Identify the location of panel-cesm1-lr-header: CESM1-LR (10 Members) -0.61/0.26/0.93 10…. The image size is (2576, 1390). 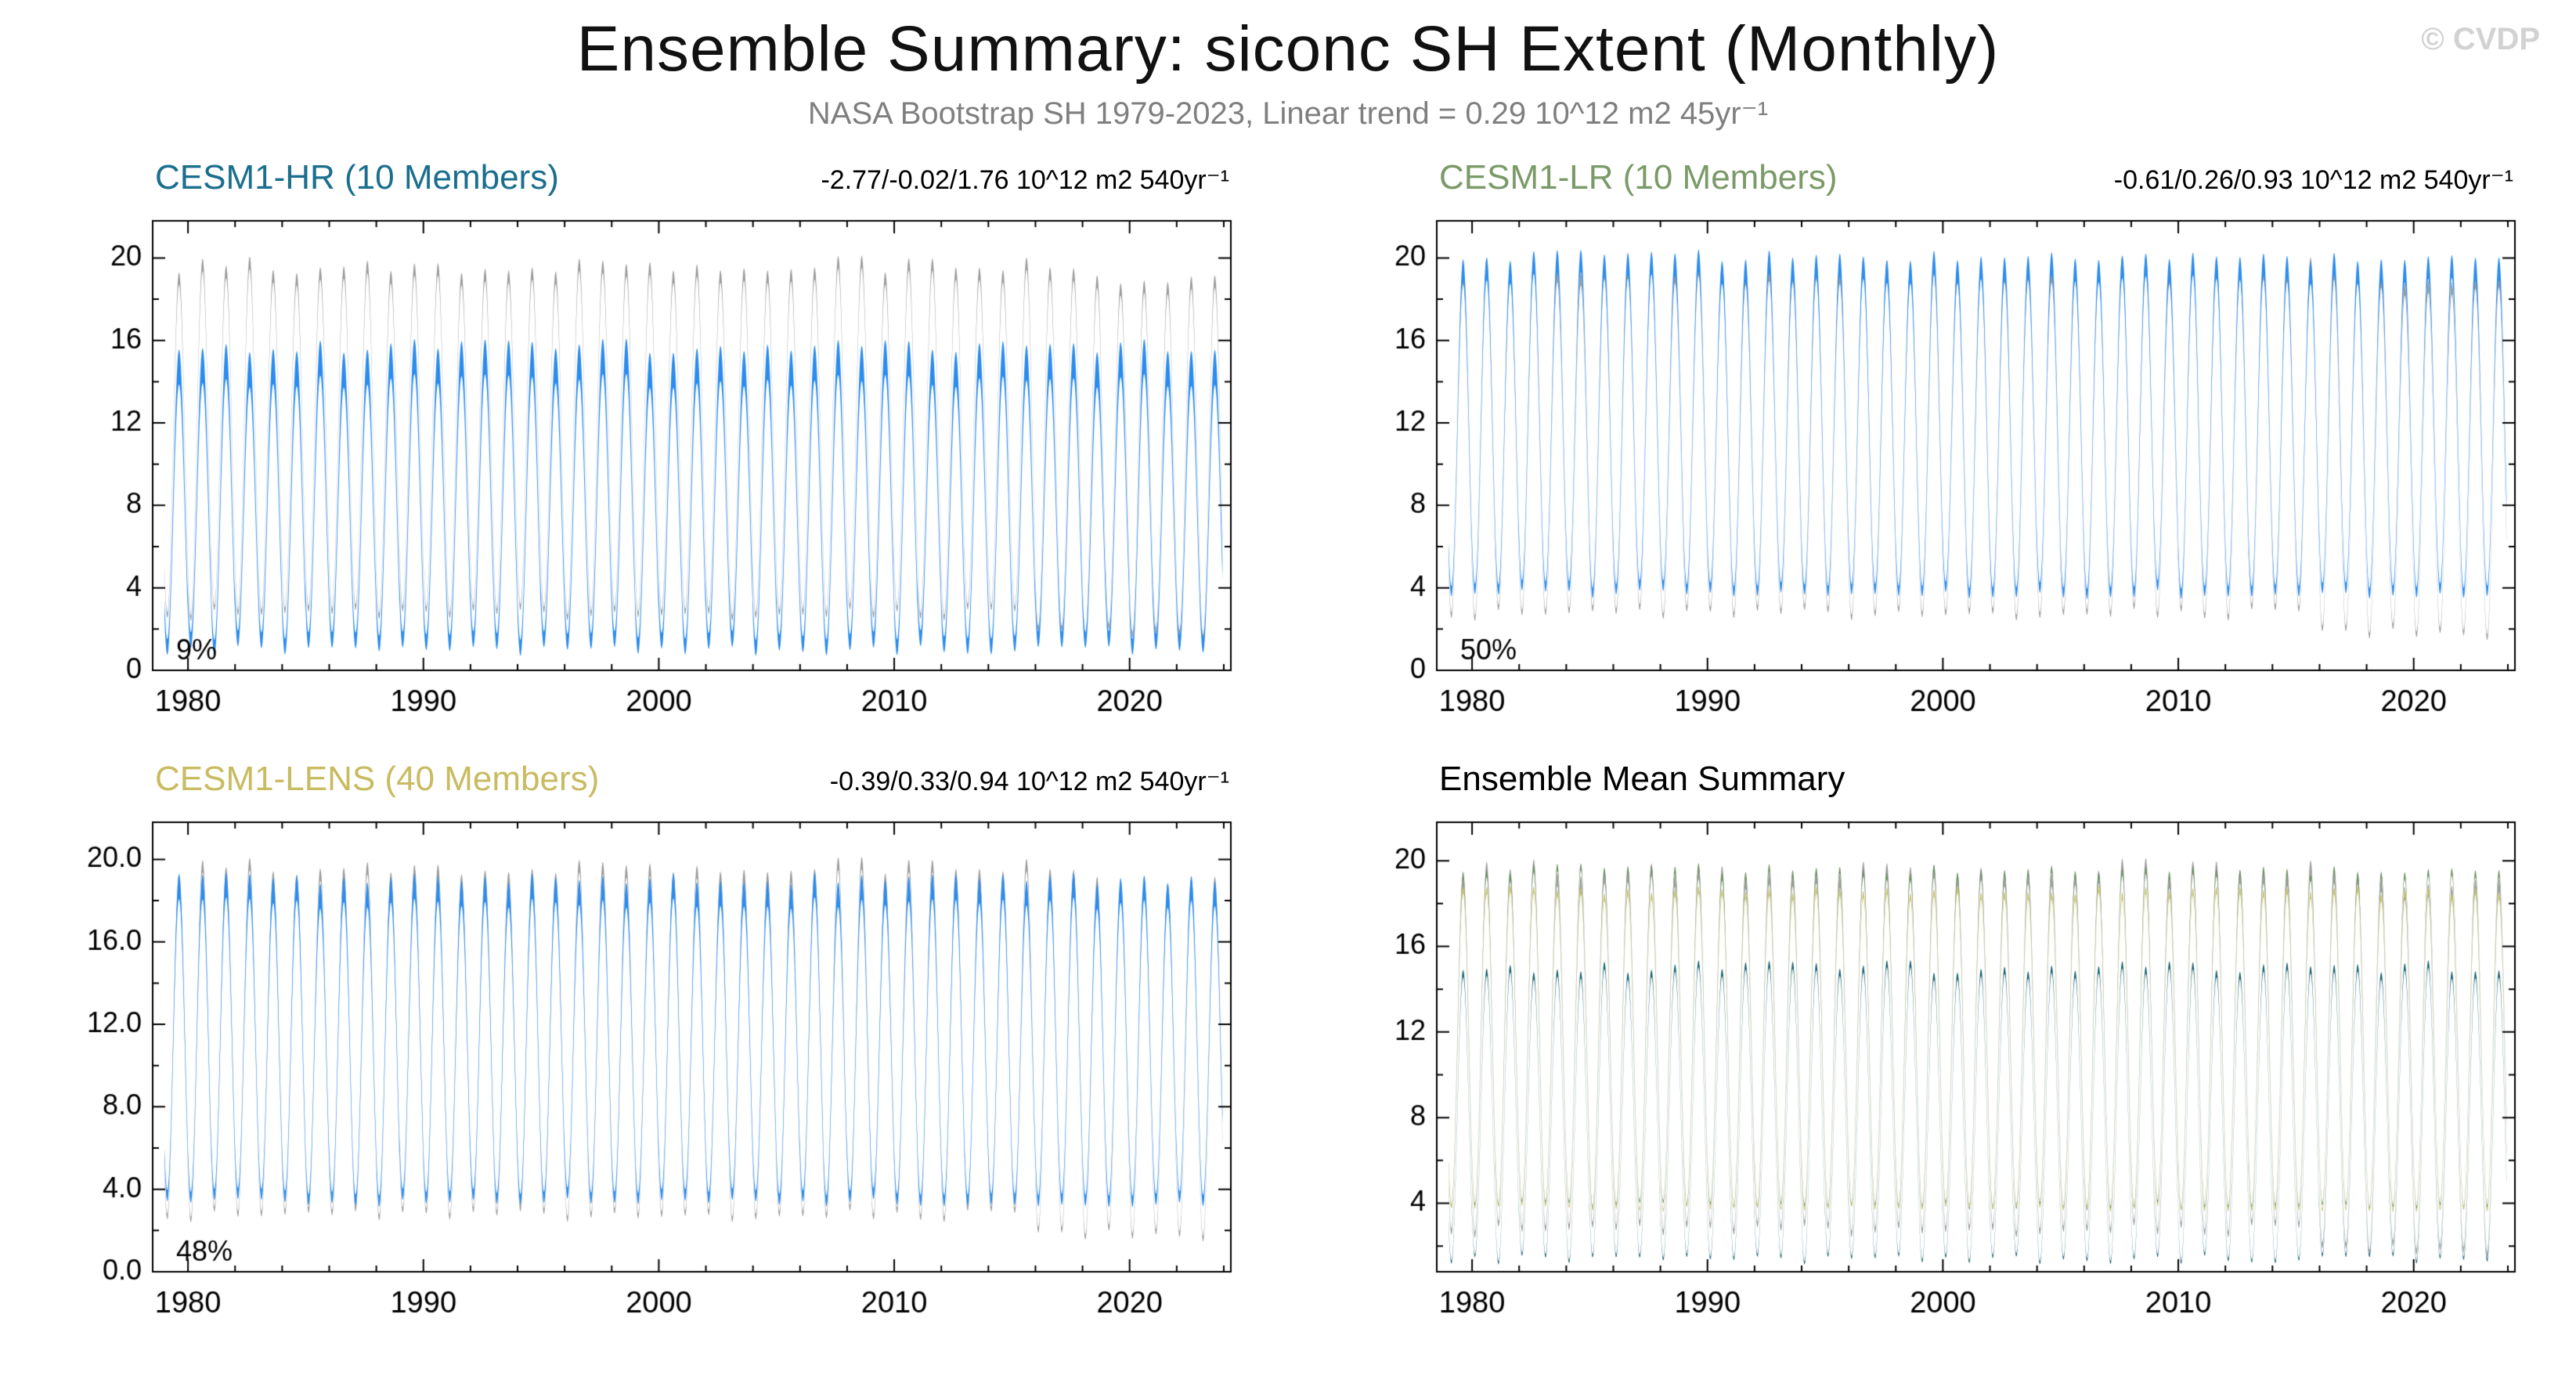
(1938, 184).